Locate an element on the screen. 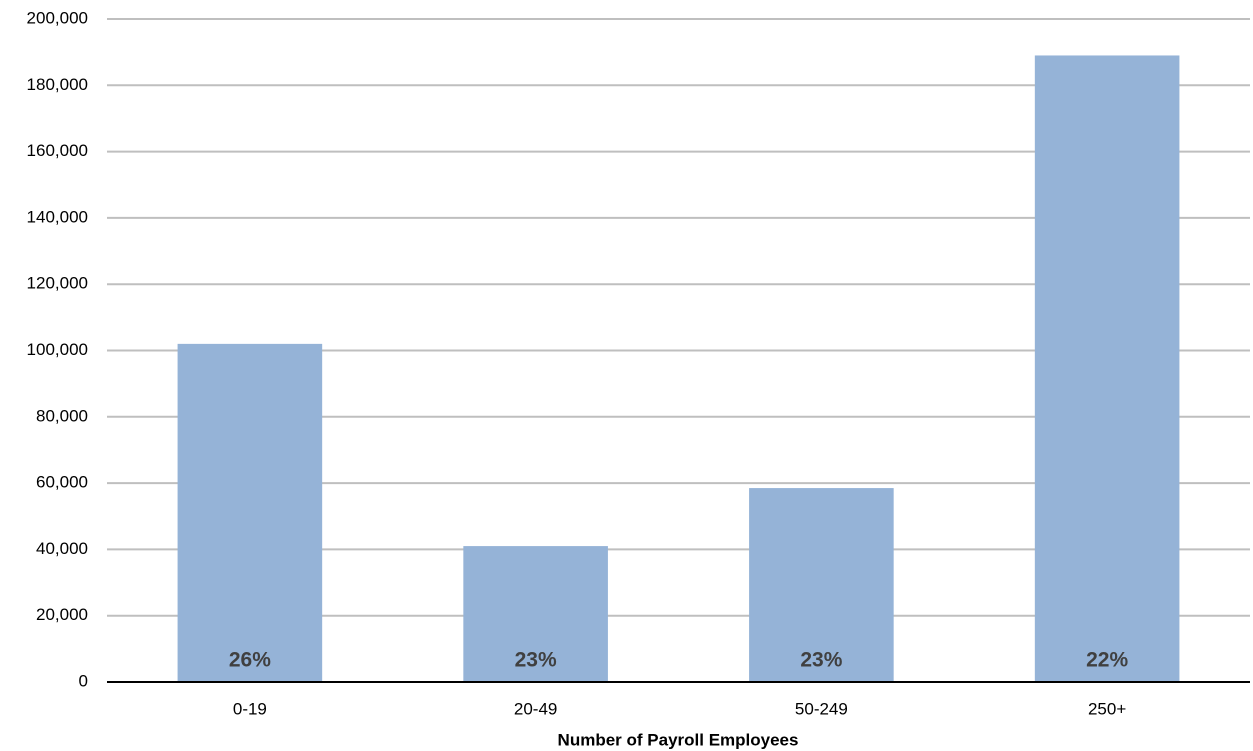 Image resolution: width=1253 pixels, height=751 pixels. x-tick-label: 50-249 is located at coordinates (821, 708).